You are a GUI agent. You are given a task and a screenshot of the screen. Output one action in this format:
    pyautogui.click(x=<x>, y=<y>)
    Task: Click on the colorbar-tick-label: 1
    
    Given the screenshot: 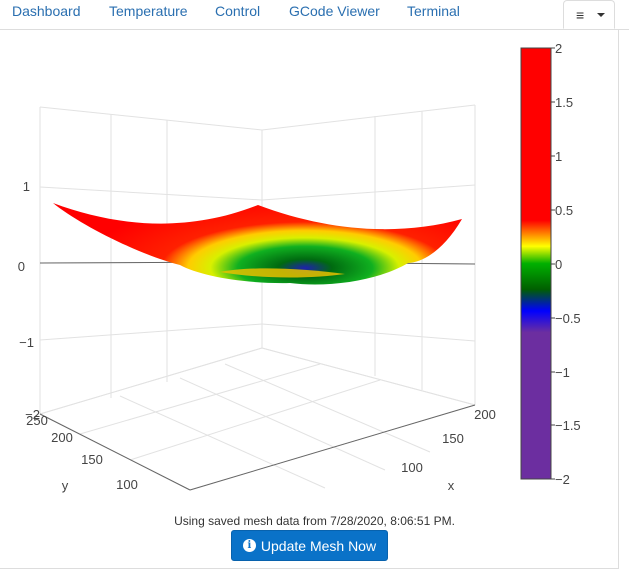 What is the action you would take?
    pyautogui.click(x=558, y=156)
    